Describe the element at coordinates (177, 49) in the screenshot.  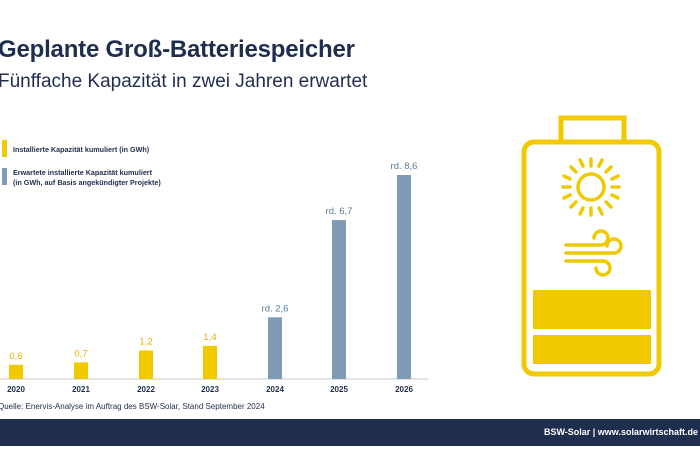
I see `chart-title: Geplante Groß-Batteriespeicher` at that location.